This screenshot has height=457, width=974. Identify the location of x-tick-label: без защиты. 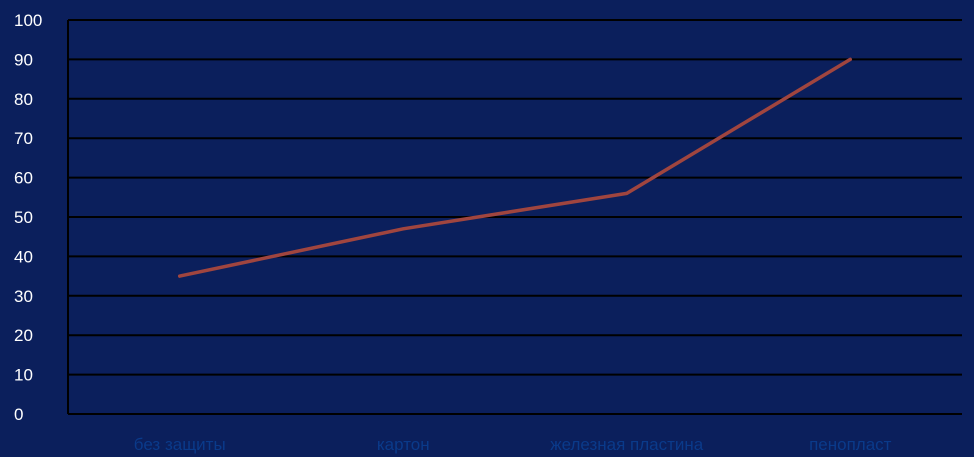
(180, 444).